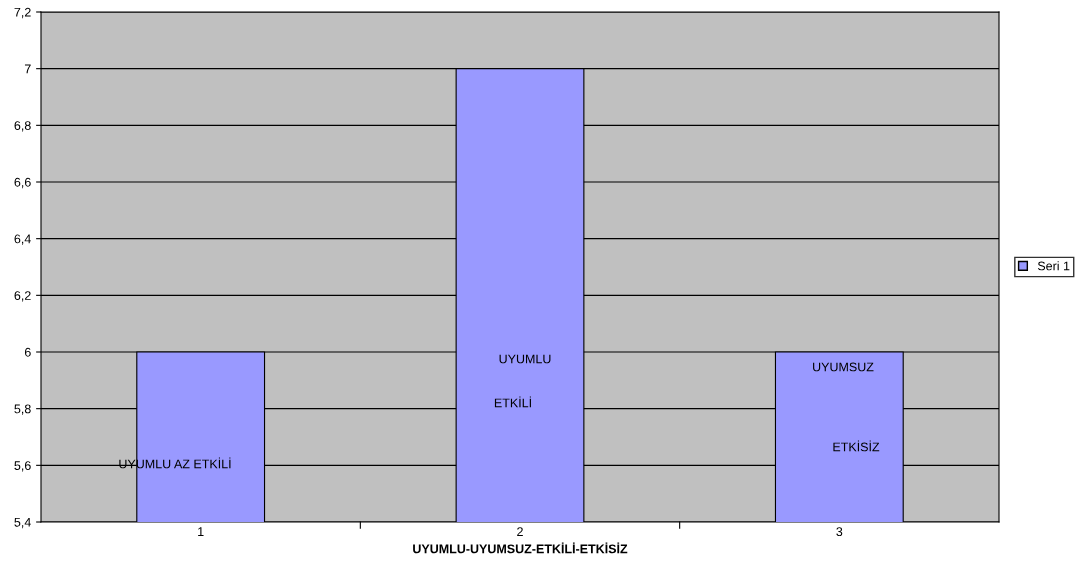  What do you see at coordinates (520, 548) in the screenshot?
I see `x-axis-title: UYUMLU-UYUMSUZ-ETKİLİ-ETKİSİZ` at bounding box center [520, 548].